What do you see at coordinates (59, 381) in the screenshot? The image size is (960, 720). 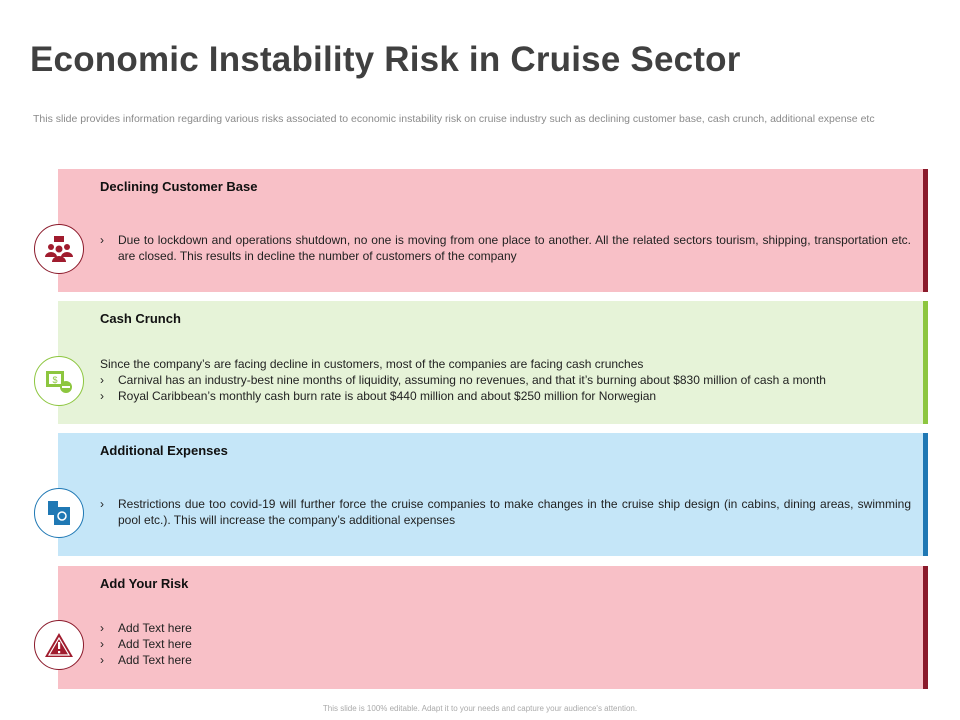 I see `cash-minus-icon: $` at bounding box center [59, 381].